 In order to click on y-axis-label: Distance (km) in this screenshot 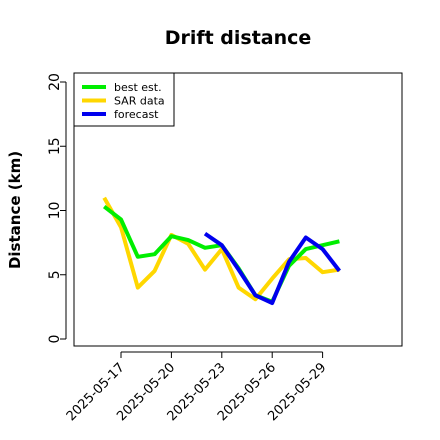, I will do `click(15, 210)`.